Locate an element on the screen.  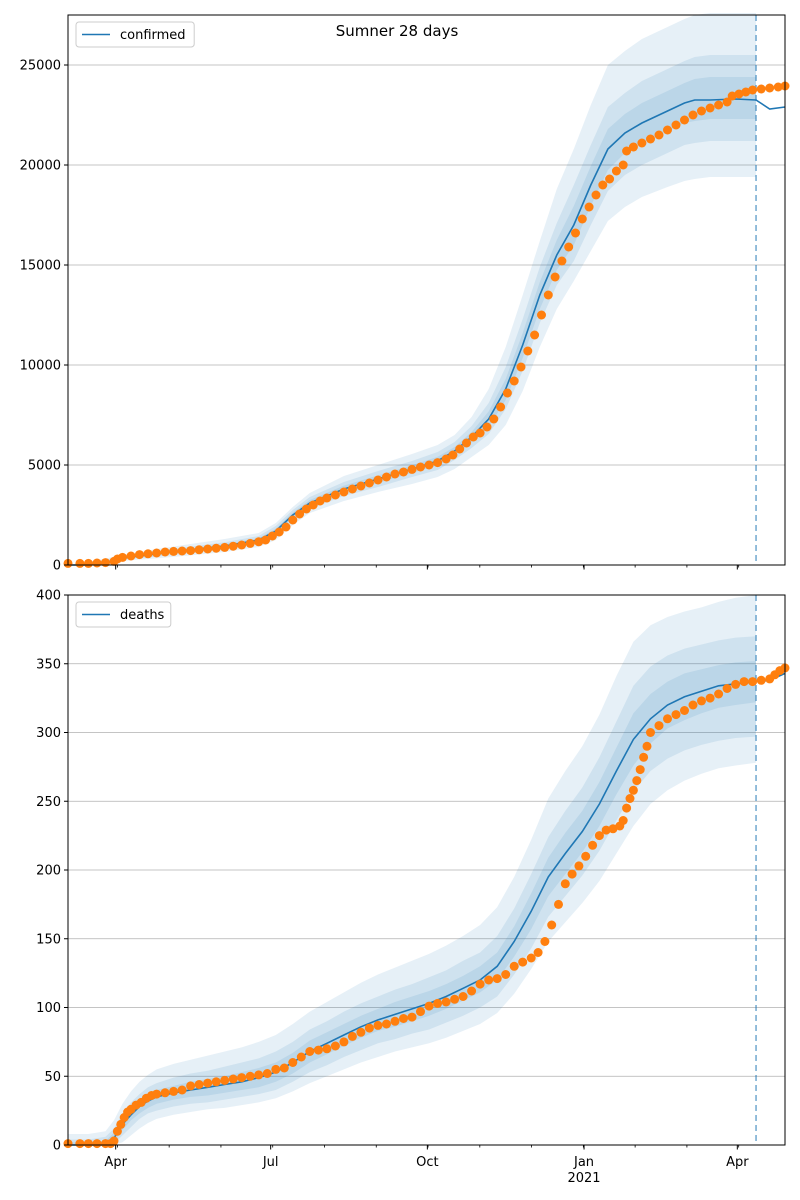
legend-box is located at coordinates (123, 614).